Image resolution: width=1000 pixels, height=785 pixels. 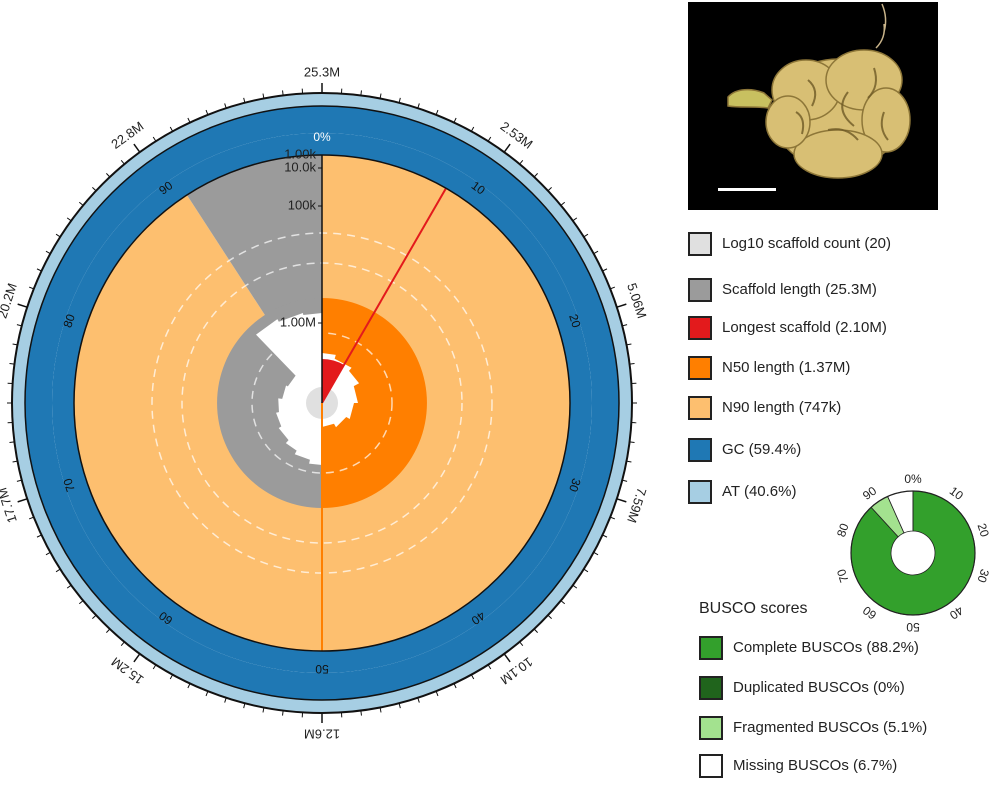 I want to click on busco-scale-label: 0%, so click(x=913, y=479).